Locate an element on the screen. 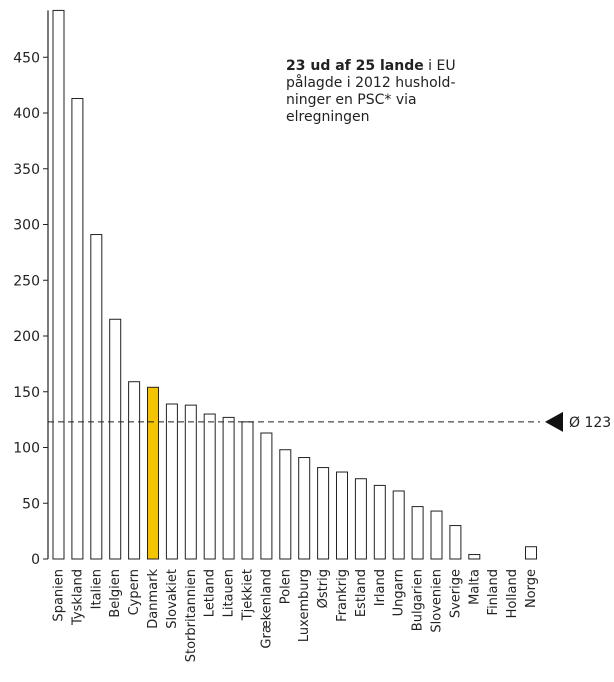  bar-letland is located at coordinates (209, 486).